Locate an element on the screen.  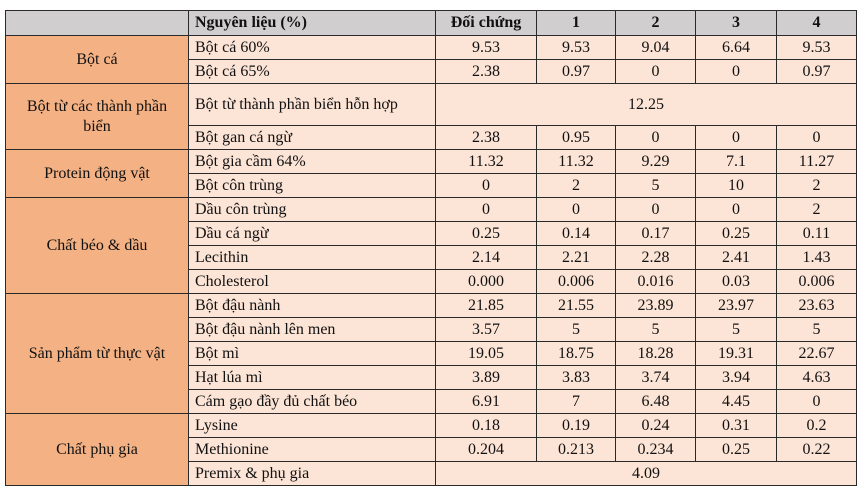
value-cell: 0.18 is located at coordinates (486, 425).